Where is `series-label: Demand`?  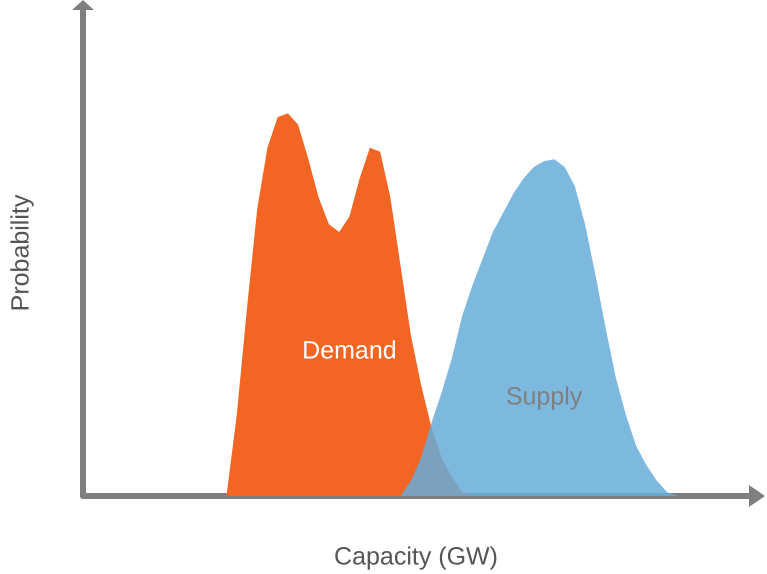
series-label: Demand is located at coordinates (349, 350).